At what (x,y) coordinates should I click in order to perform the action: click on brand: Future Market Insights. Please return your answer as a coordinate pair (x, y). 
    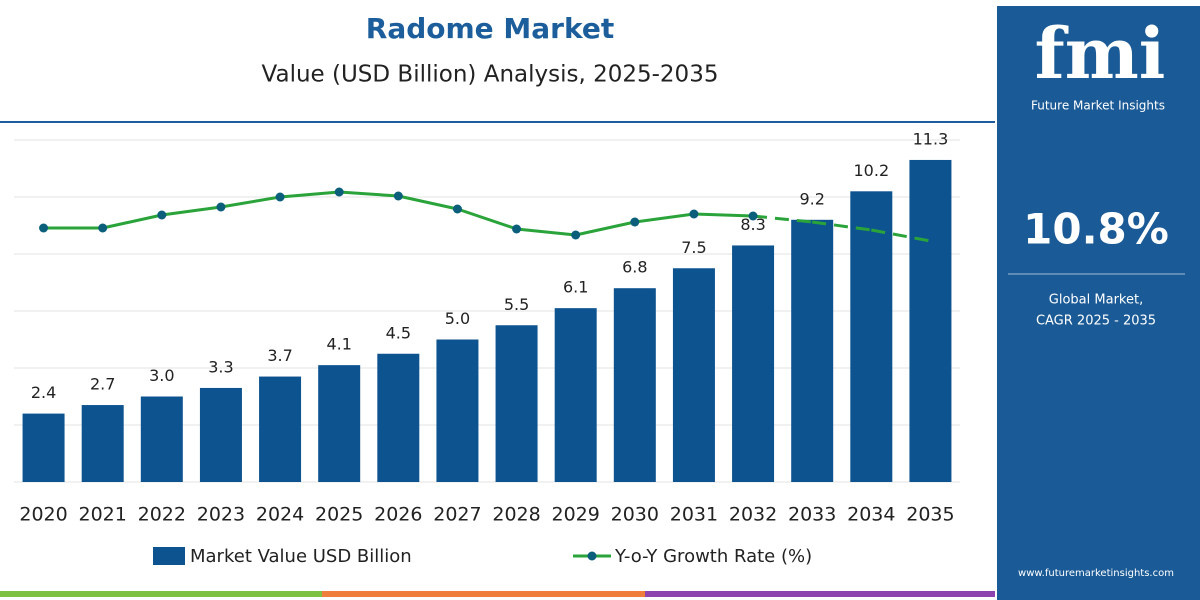
    Looking at the image, I should click on (1098, 106).